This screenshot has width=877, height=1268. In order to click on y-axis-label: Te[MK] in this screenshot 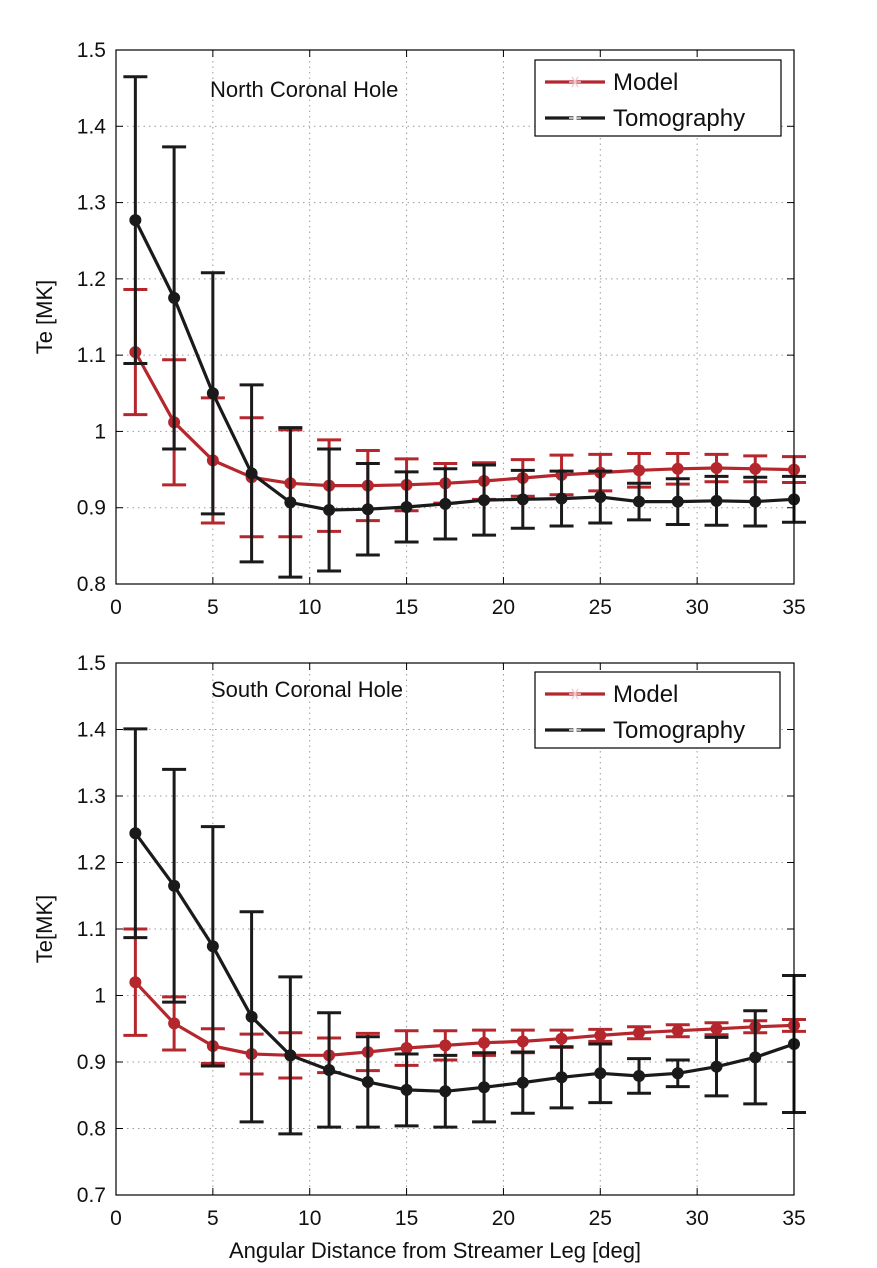, I will do `click(44, 929)`.